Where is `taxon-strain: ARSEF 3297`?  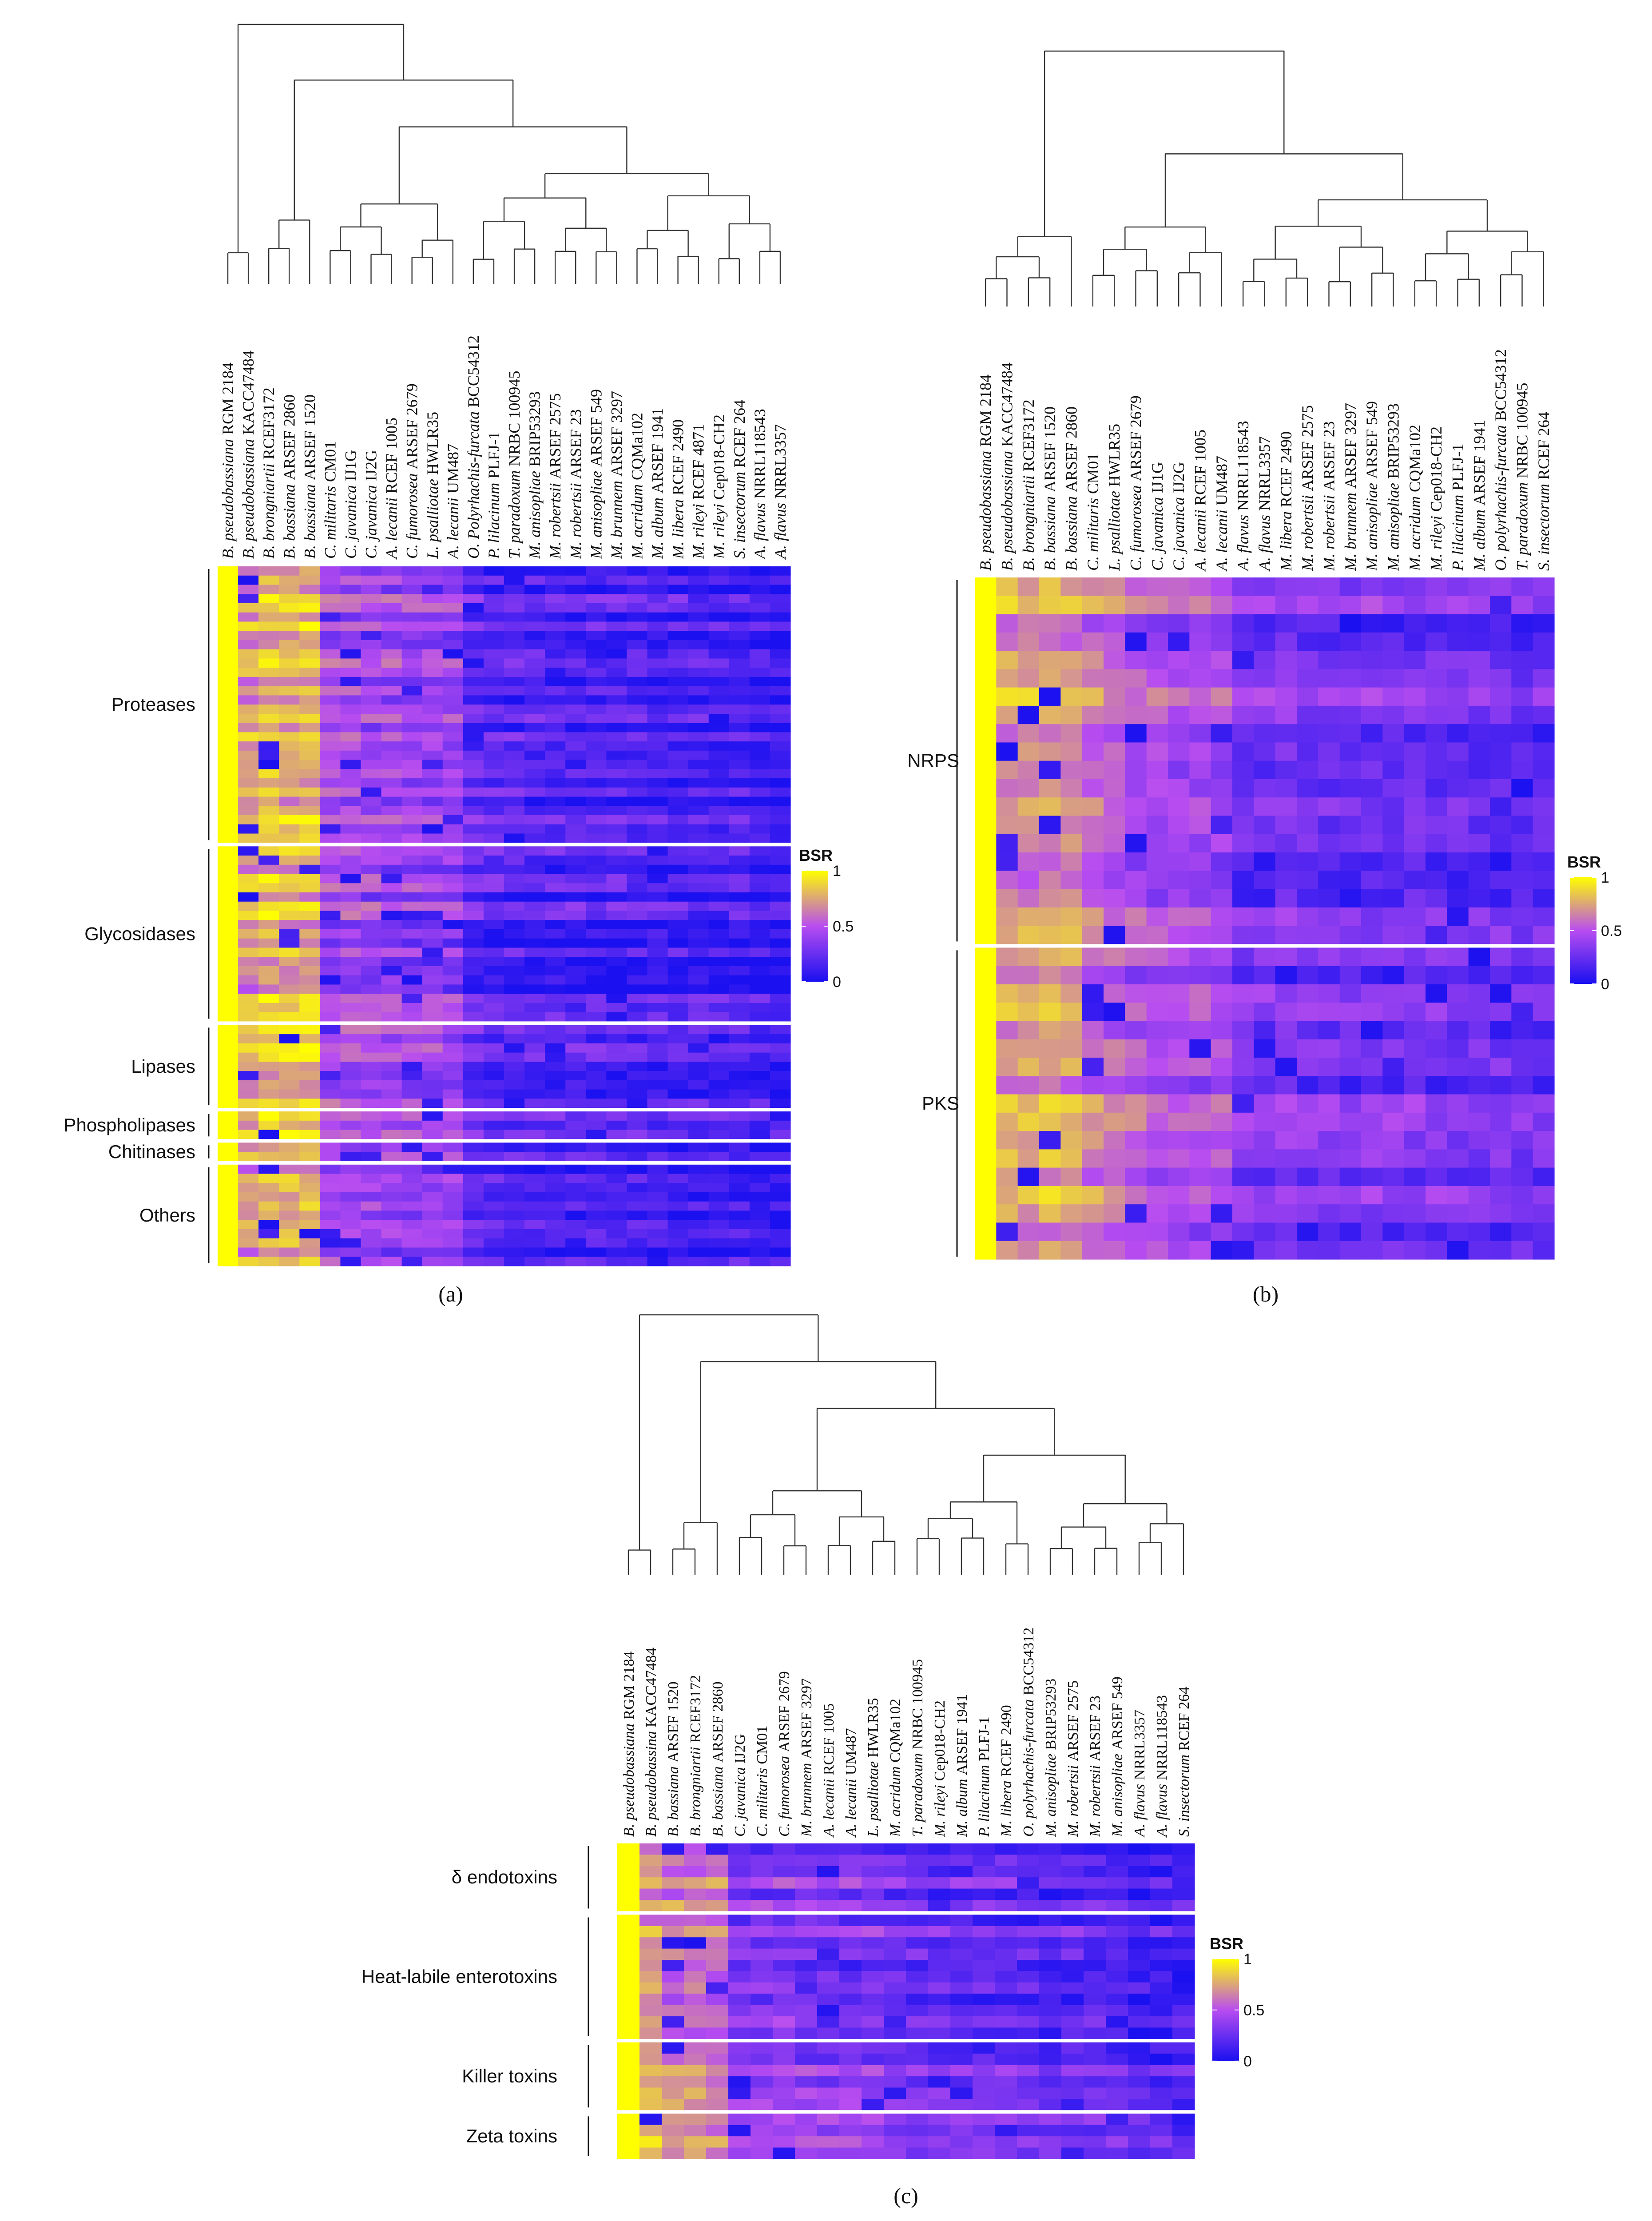
taxon-strain: ARSEF 3297 is located at coordinates (806, 1718).